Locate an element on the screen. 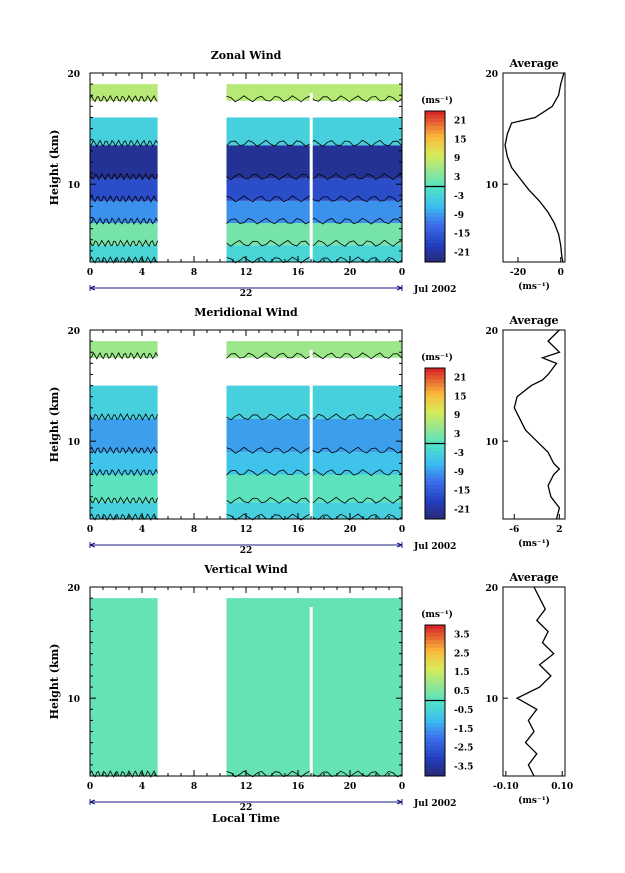  average-x-tick-label: 0 is located at coordinates (561, 273).